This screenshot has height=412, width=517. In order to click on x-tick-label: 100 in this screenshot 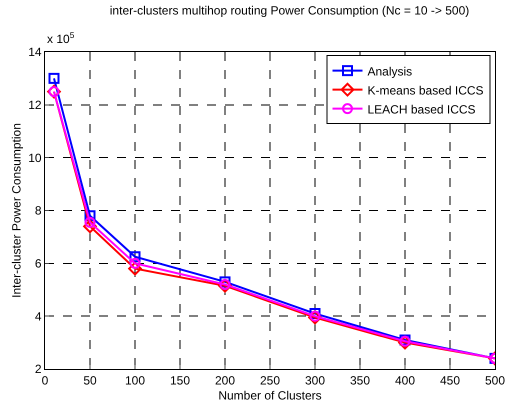, I will do `click(135, 380)`.